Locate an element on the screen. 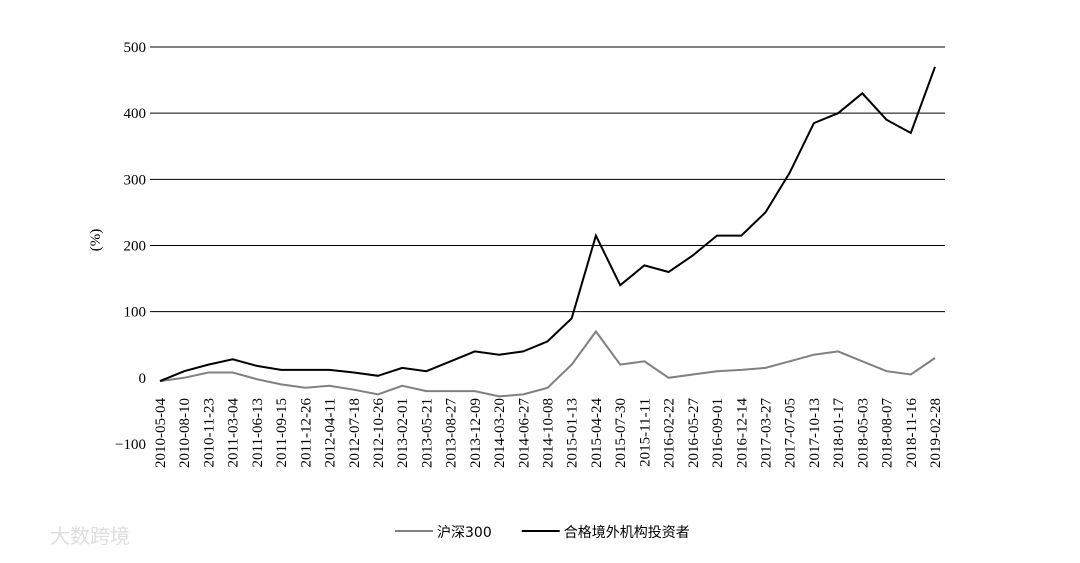 This screenshot has height=563, width=1080. x-tick-label: 2015-07-30 is located at coordinates (621, 433).